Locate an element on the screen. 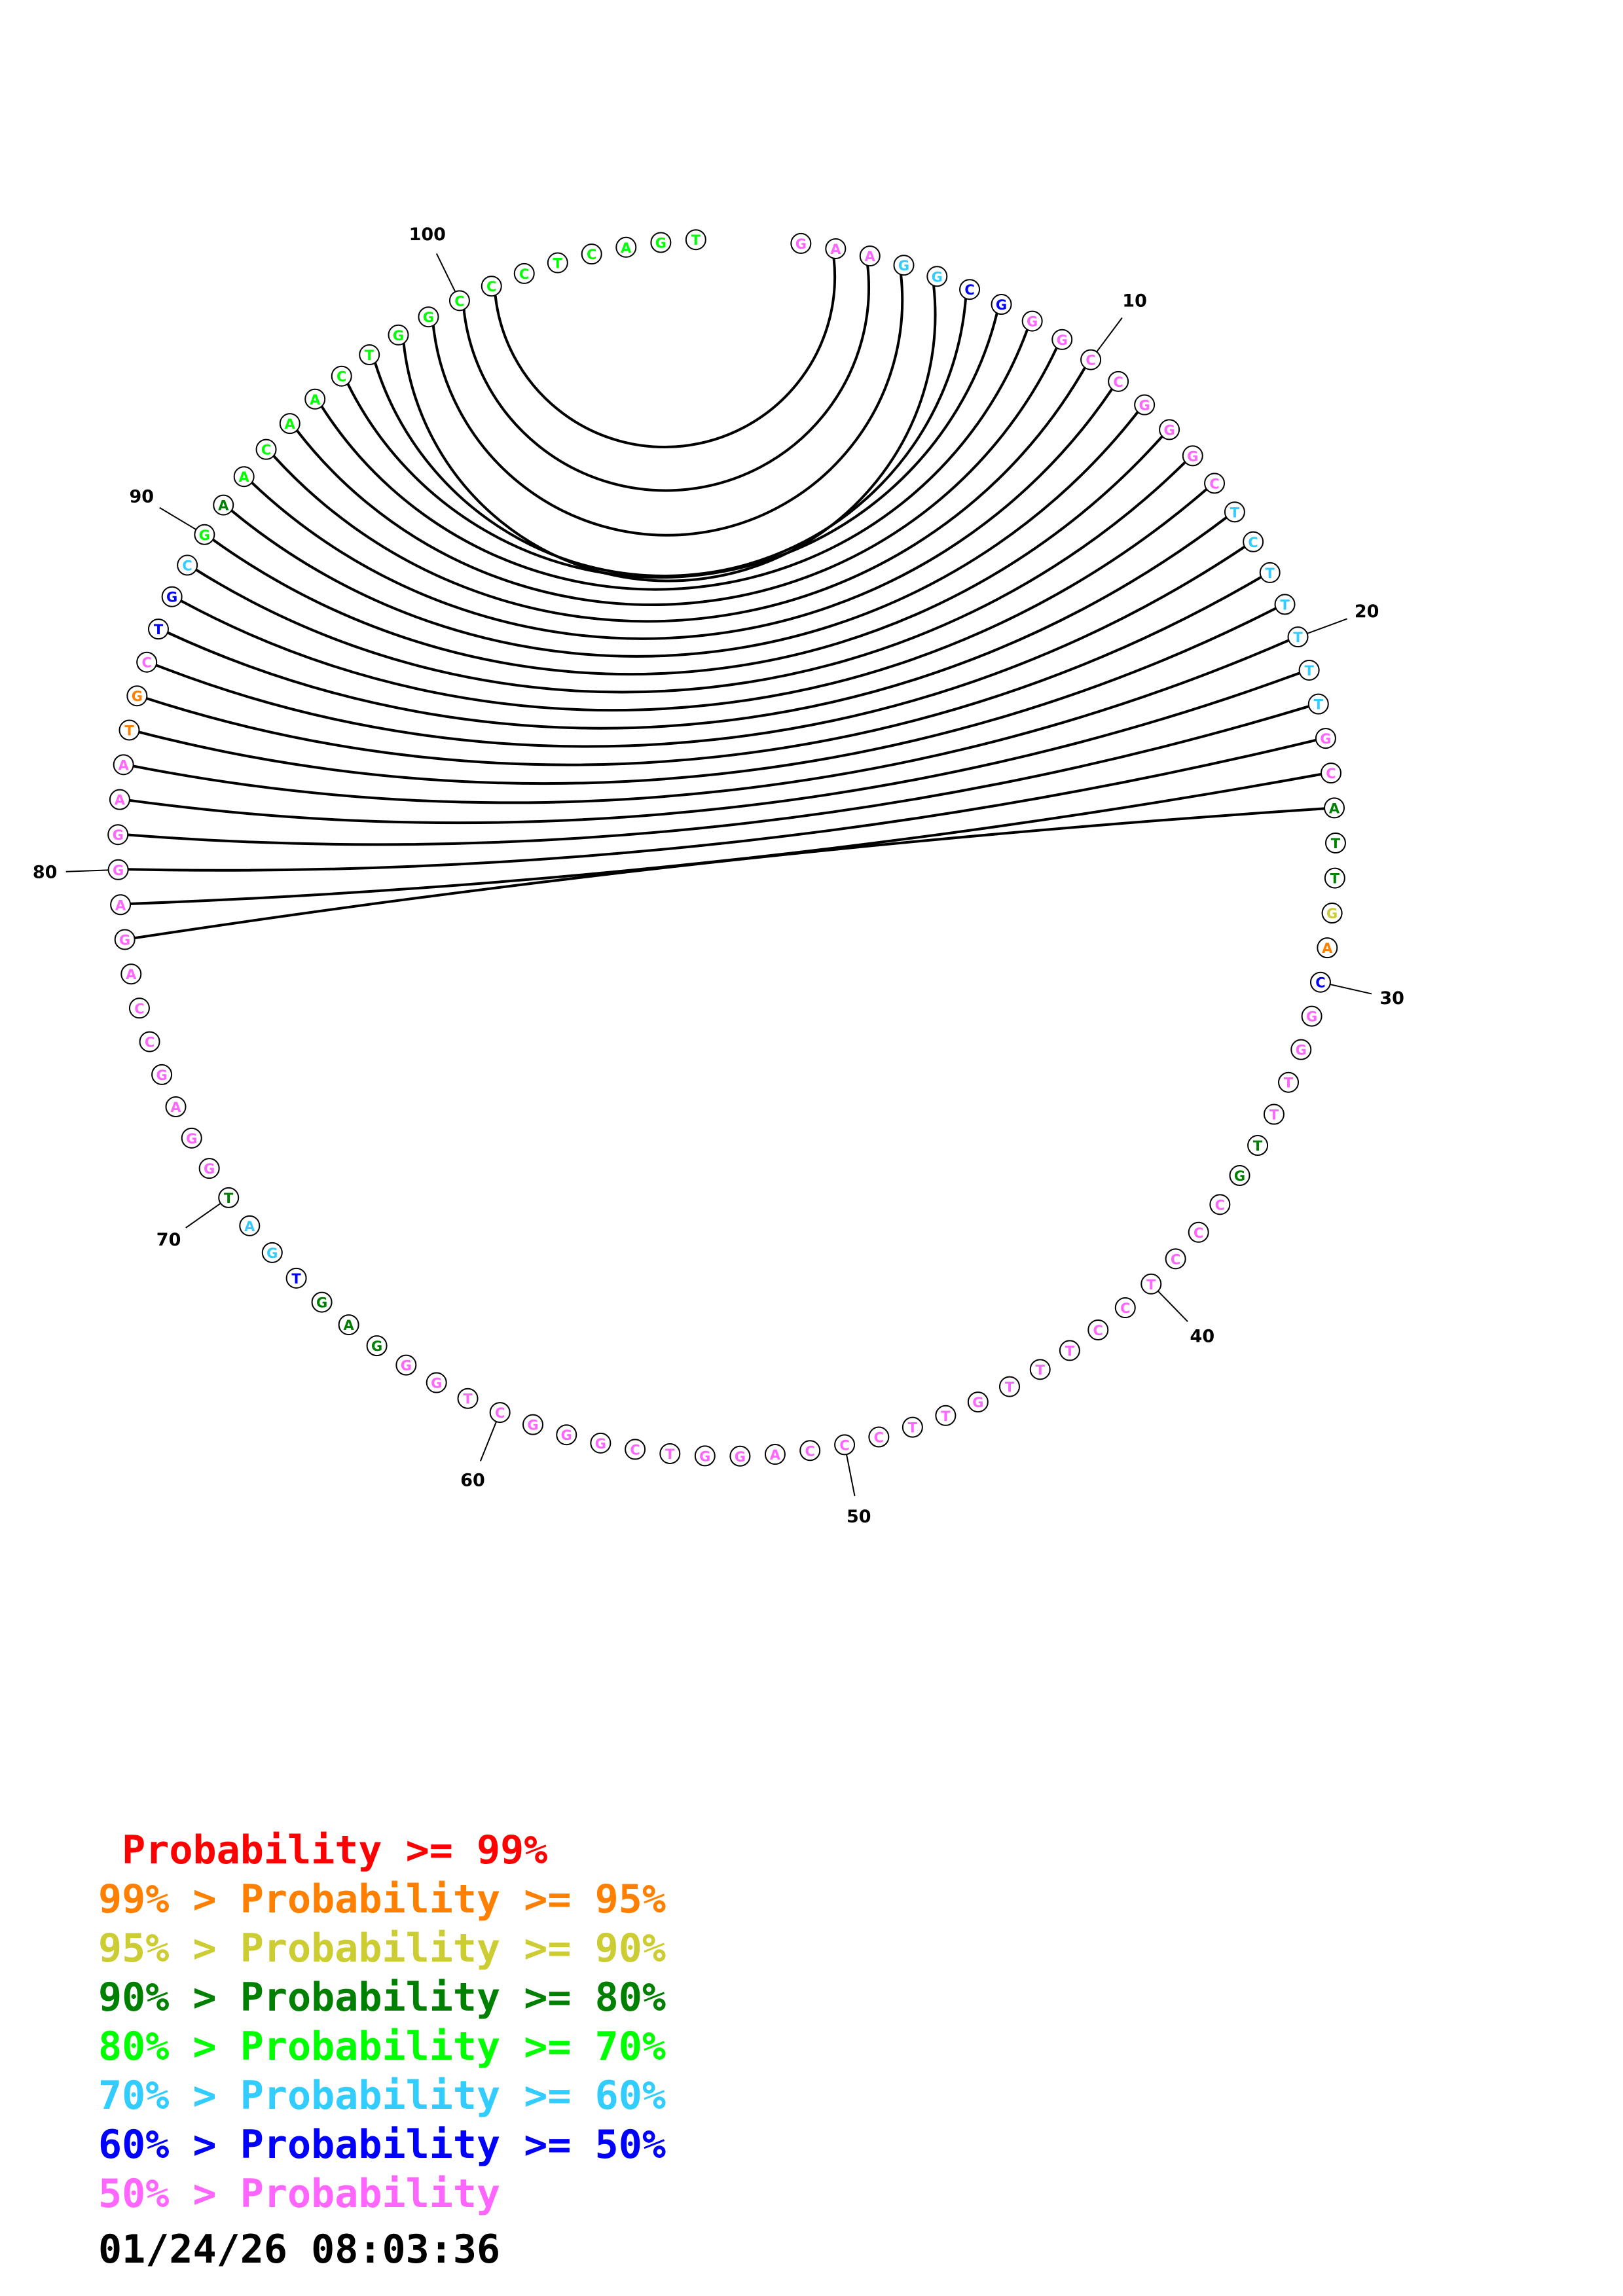  legend-line: Probability >= 99% is located at coordinates (382, 1850).